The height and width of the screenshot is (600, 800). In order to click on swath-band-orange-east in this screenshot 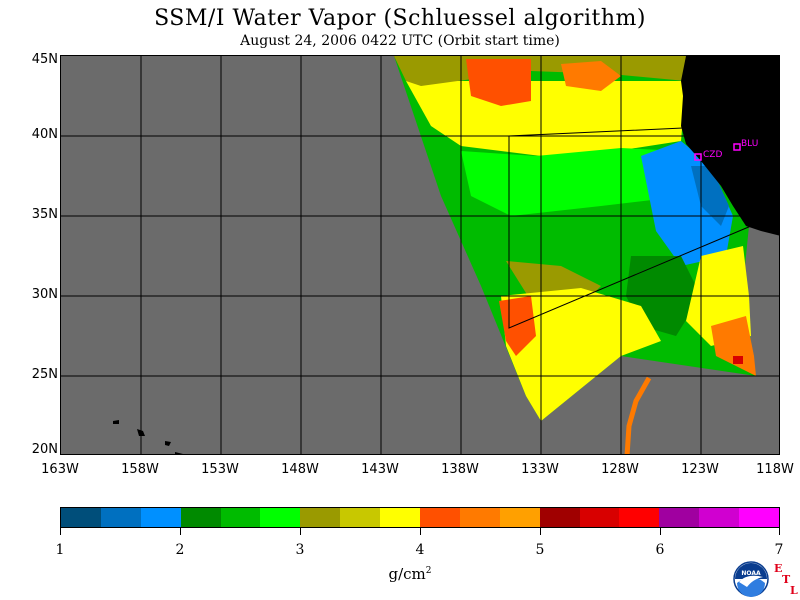, I will do `click(733, 346)`.